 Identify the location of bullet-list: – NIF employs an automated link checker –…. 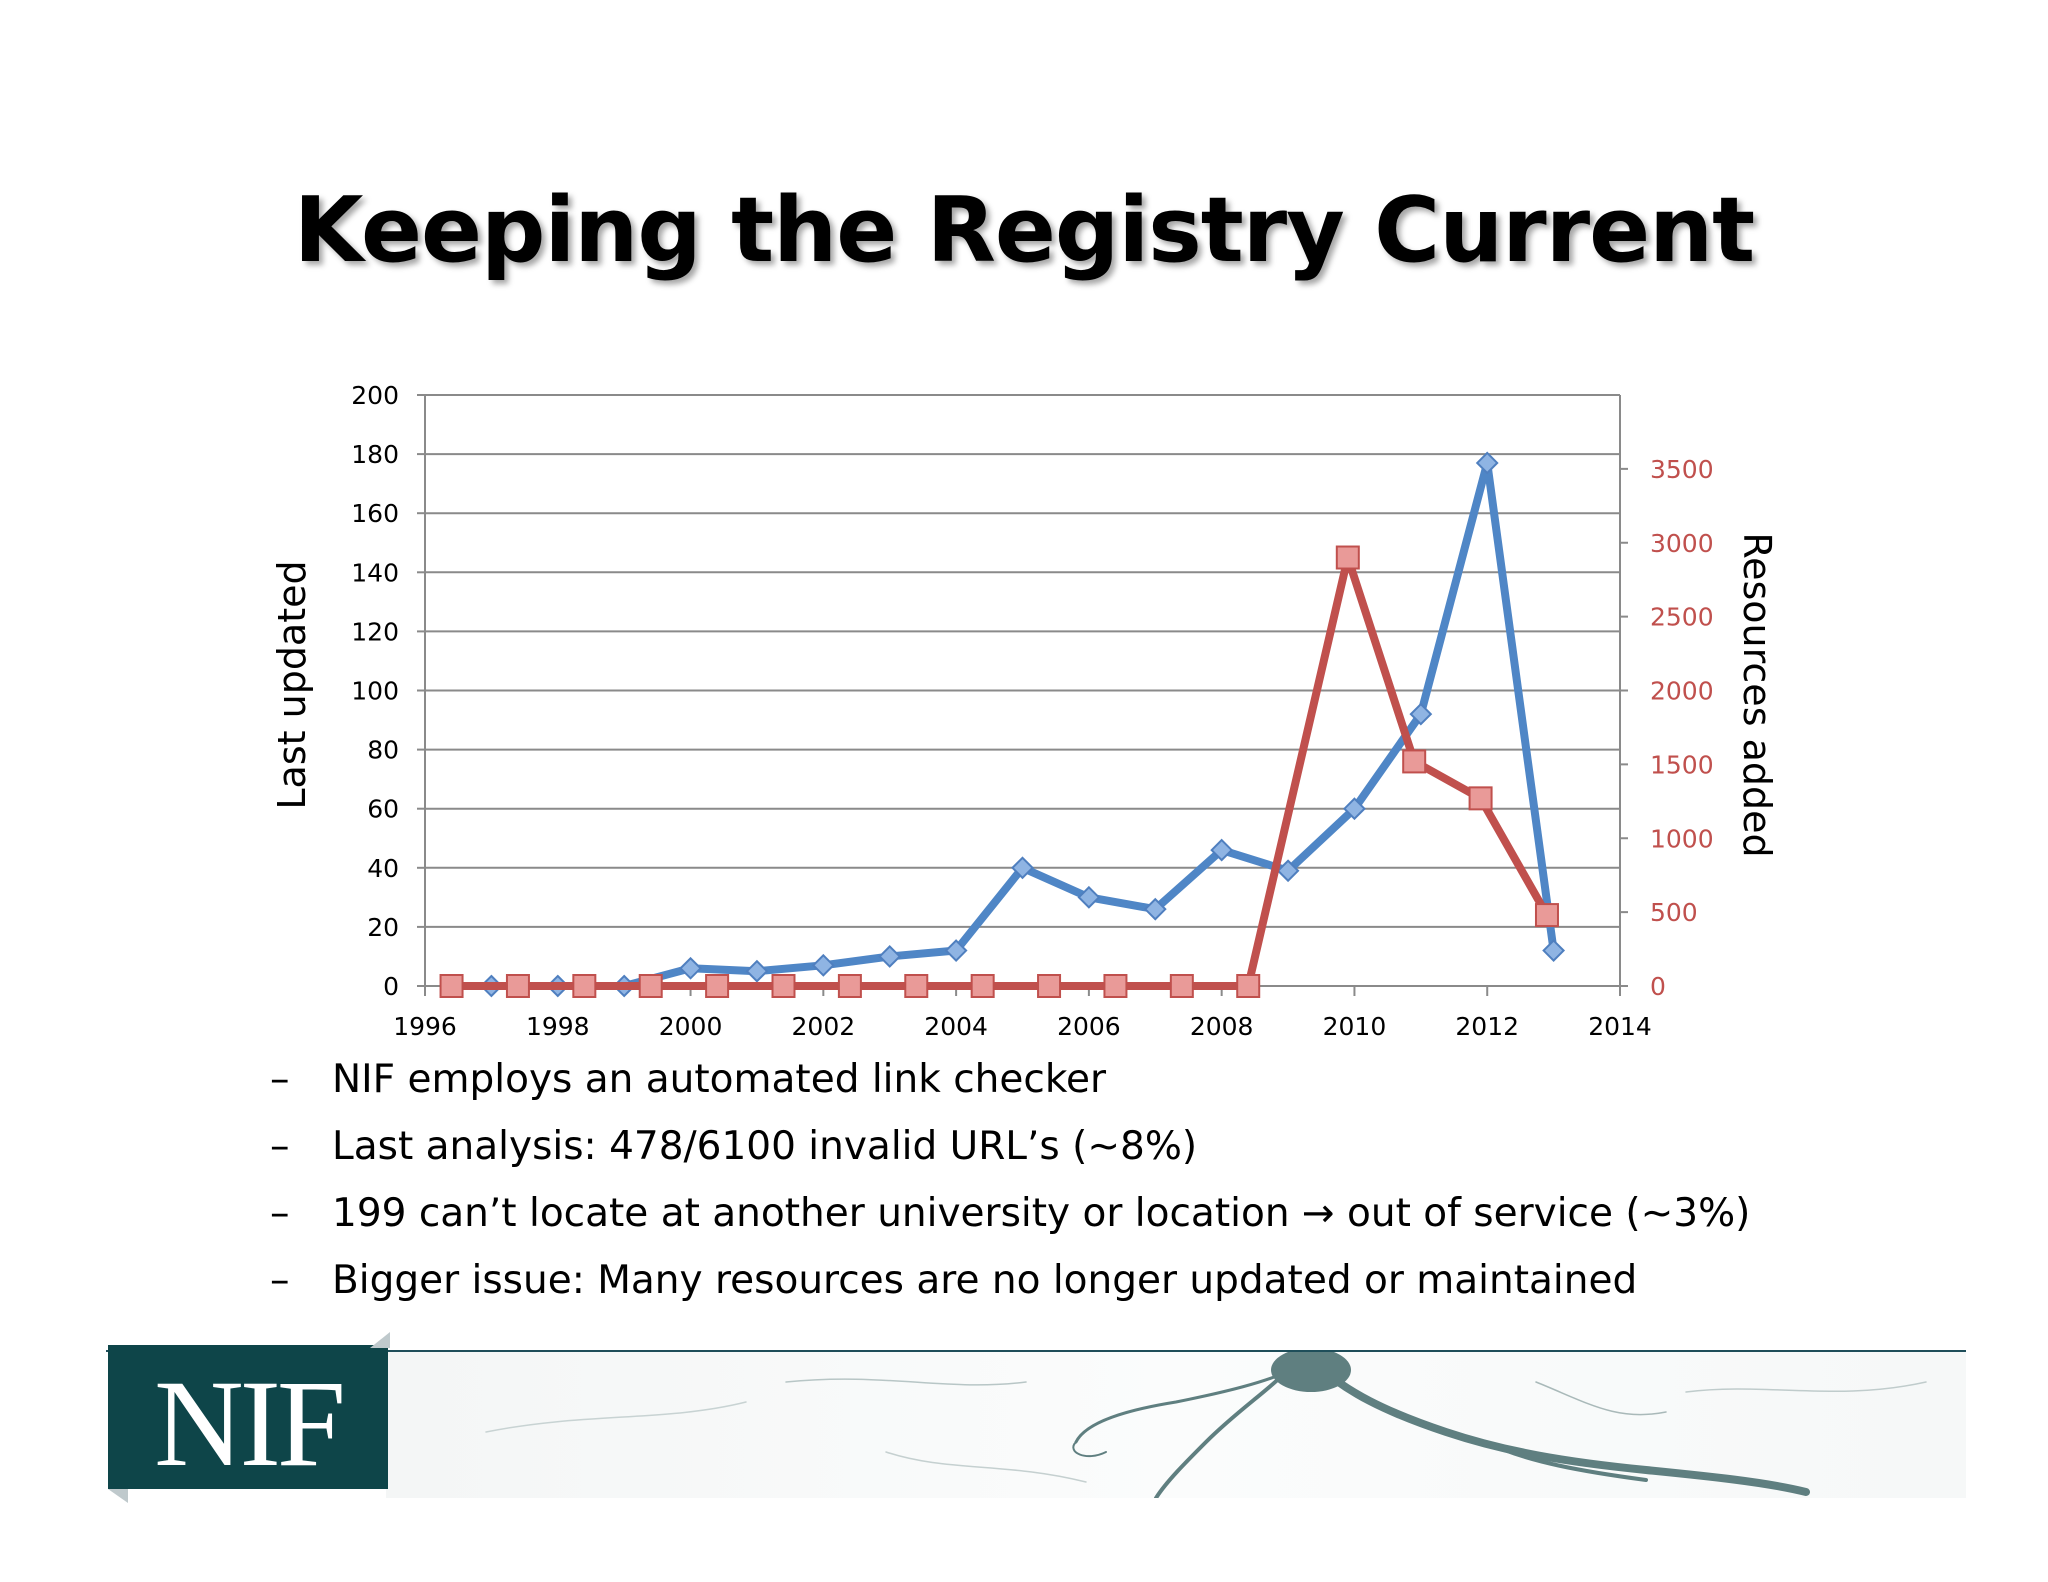
(1010, 1180).